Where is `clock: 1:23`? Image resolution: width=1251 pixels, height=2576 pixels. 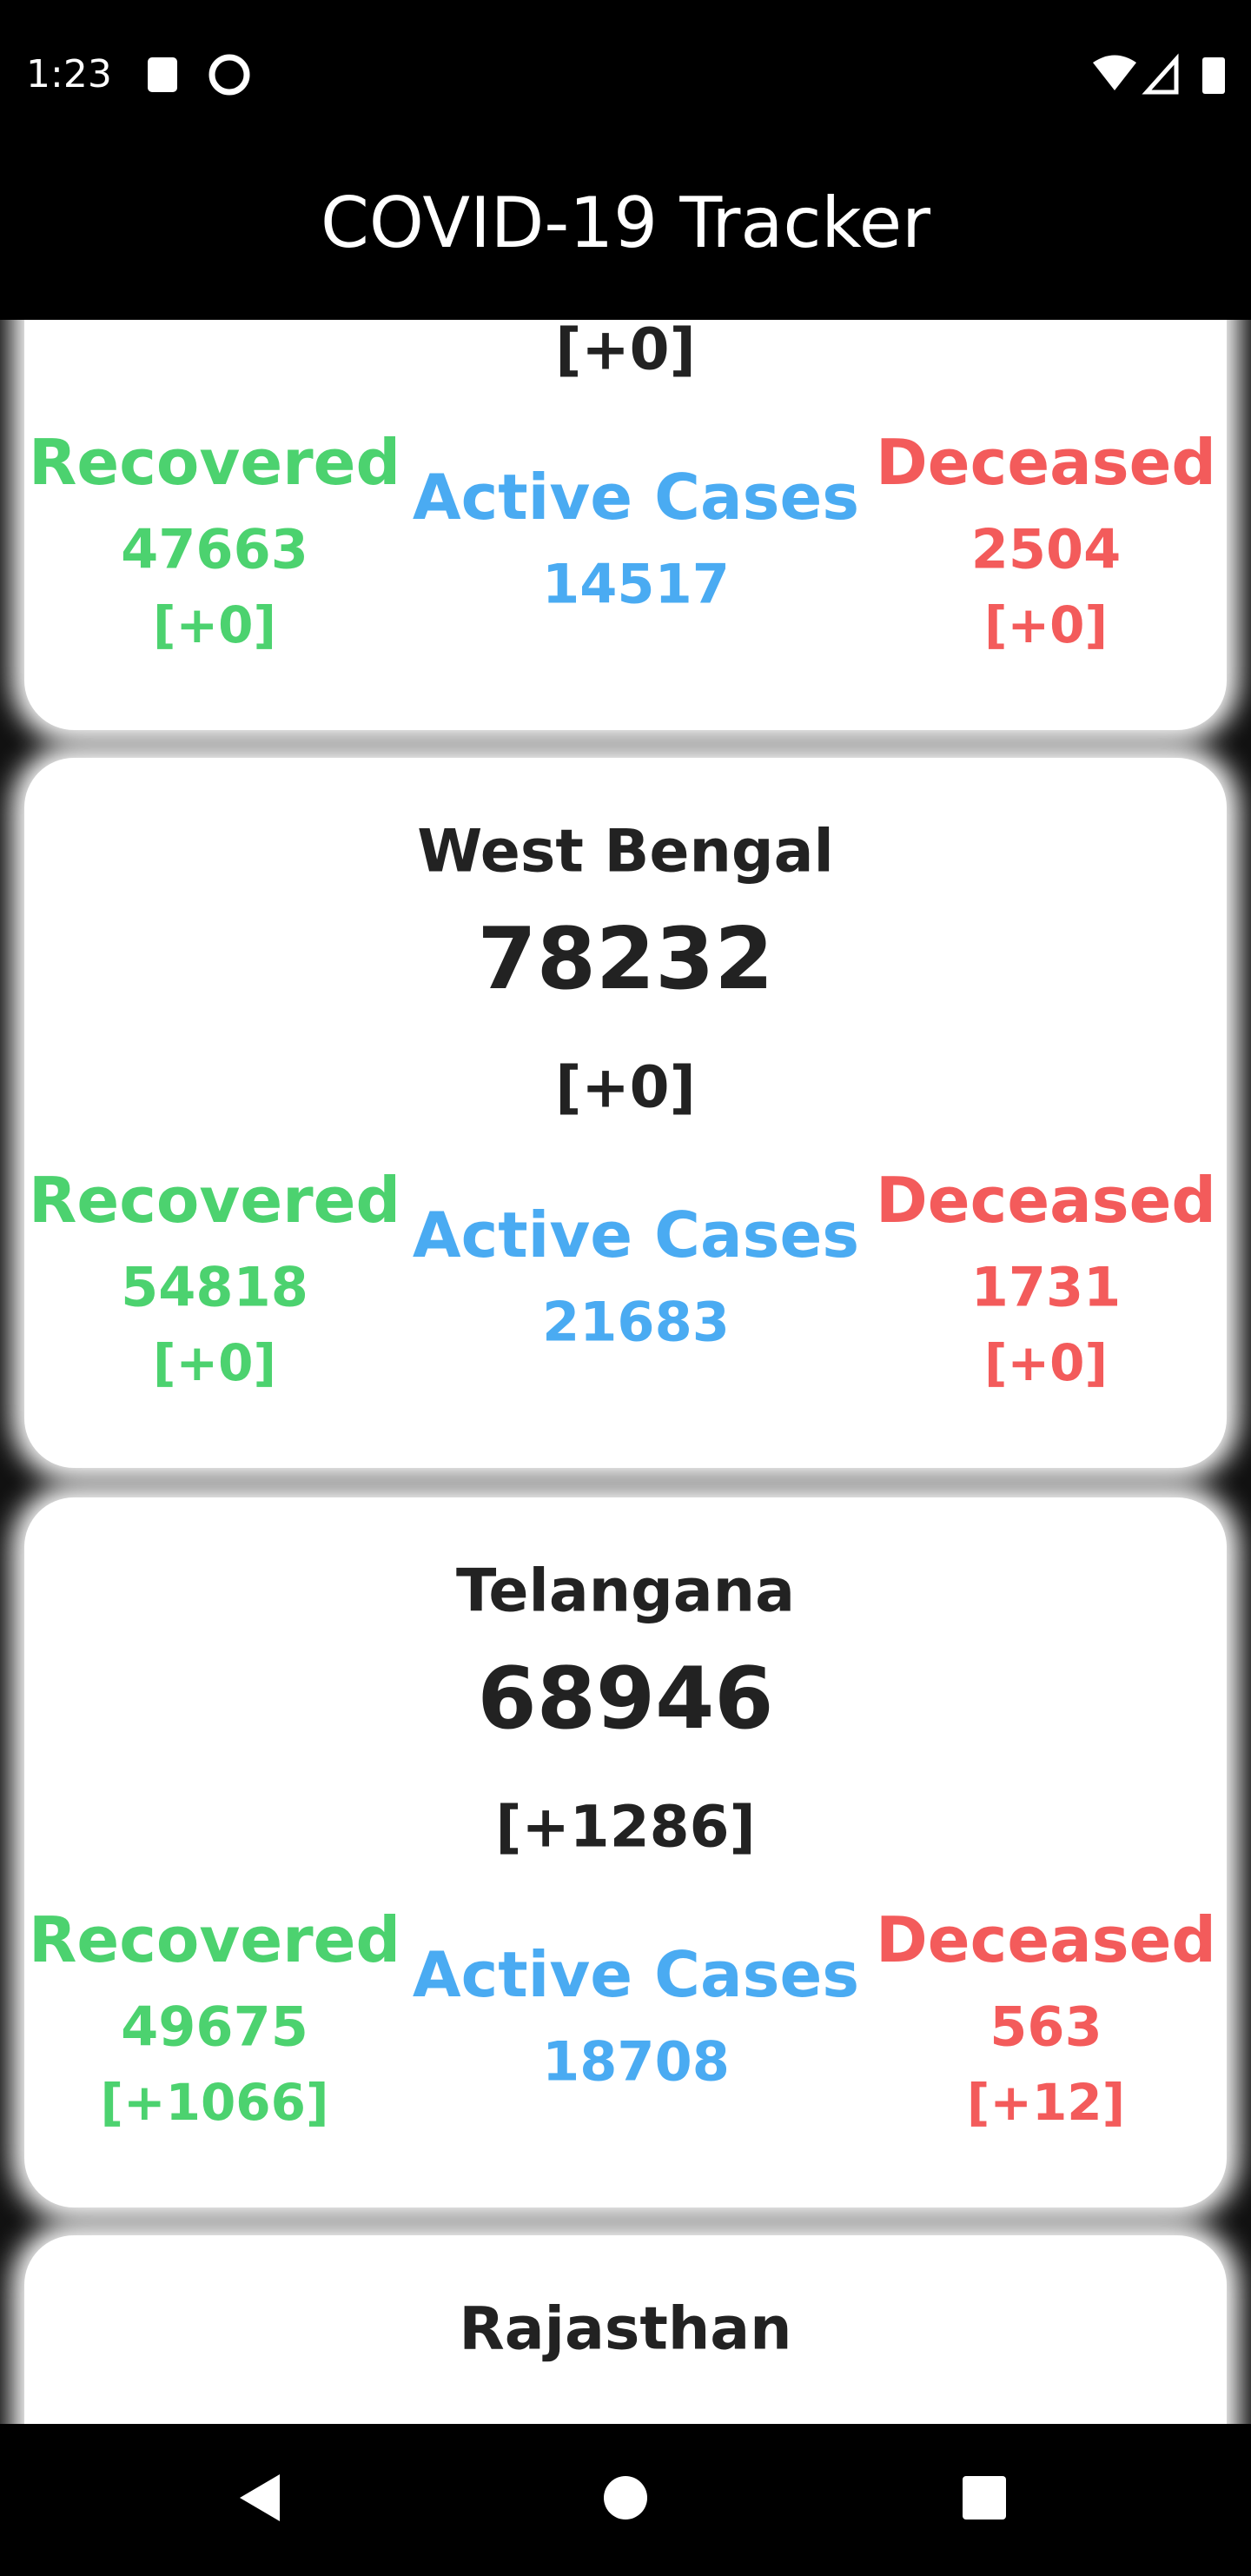 clock: 1:23 is located at coordinates (69, 74).